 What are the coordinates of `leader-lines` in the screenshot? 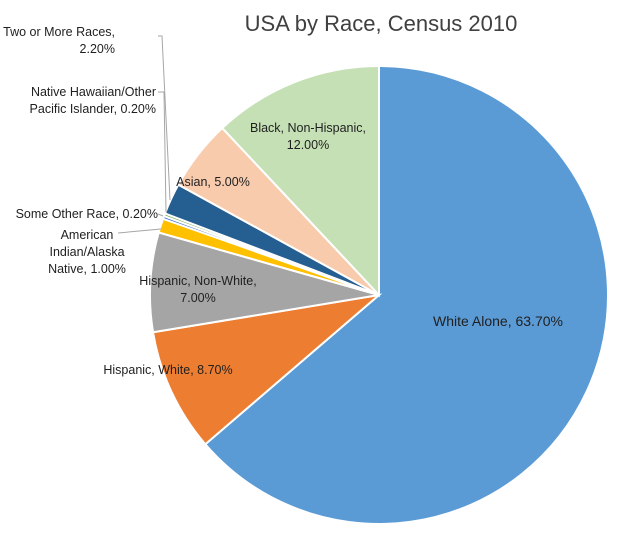 It's located at (144, 134).